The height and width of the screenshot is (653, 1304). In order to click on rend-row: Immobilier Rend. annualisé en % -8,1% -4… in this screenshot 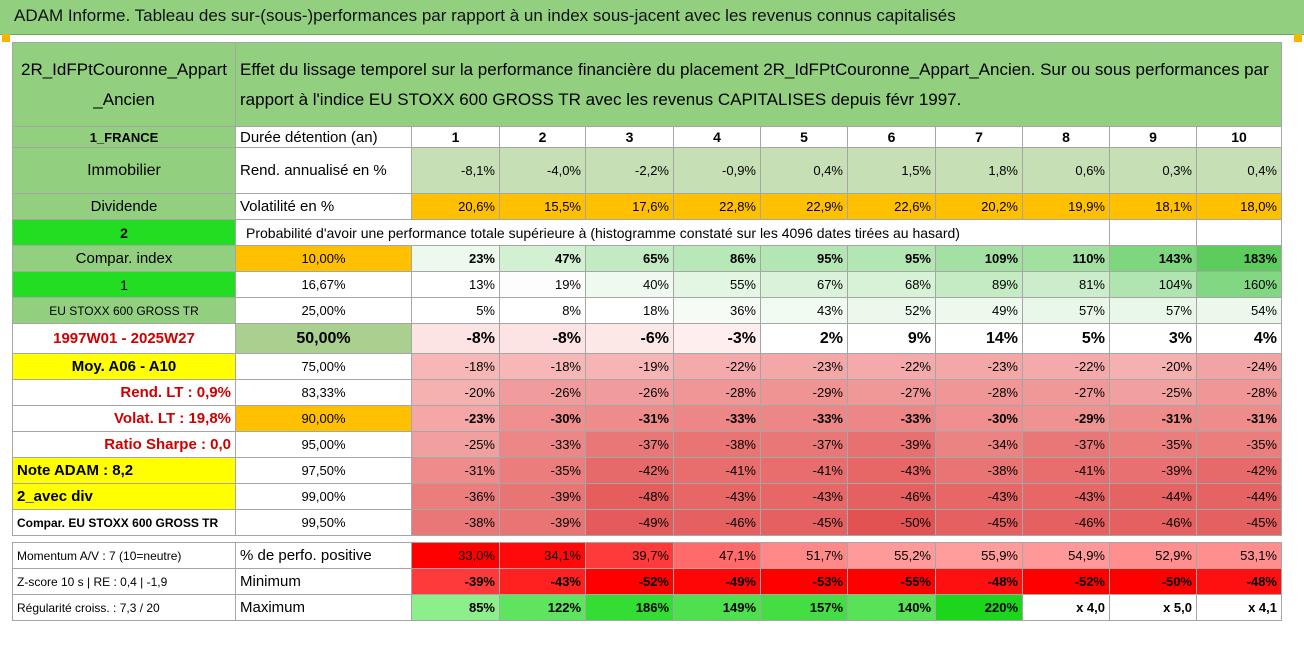, I will do `click(647, 170)`.